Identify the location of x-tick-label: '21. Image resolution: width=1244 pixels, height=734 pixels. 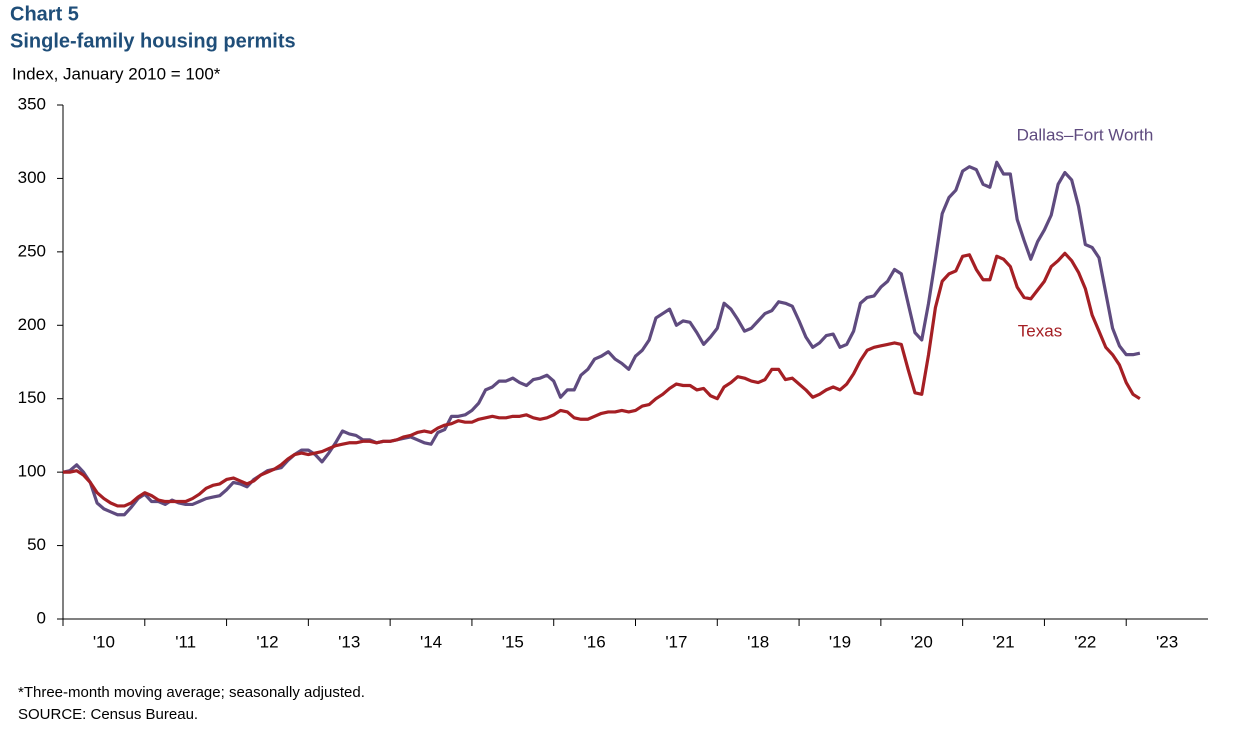
(1003, 641).